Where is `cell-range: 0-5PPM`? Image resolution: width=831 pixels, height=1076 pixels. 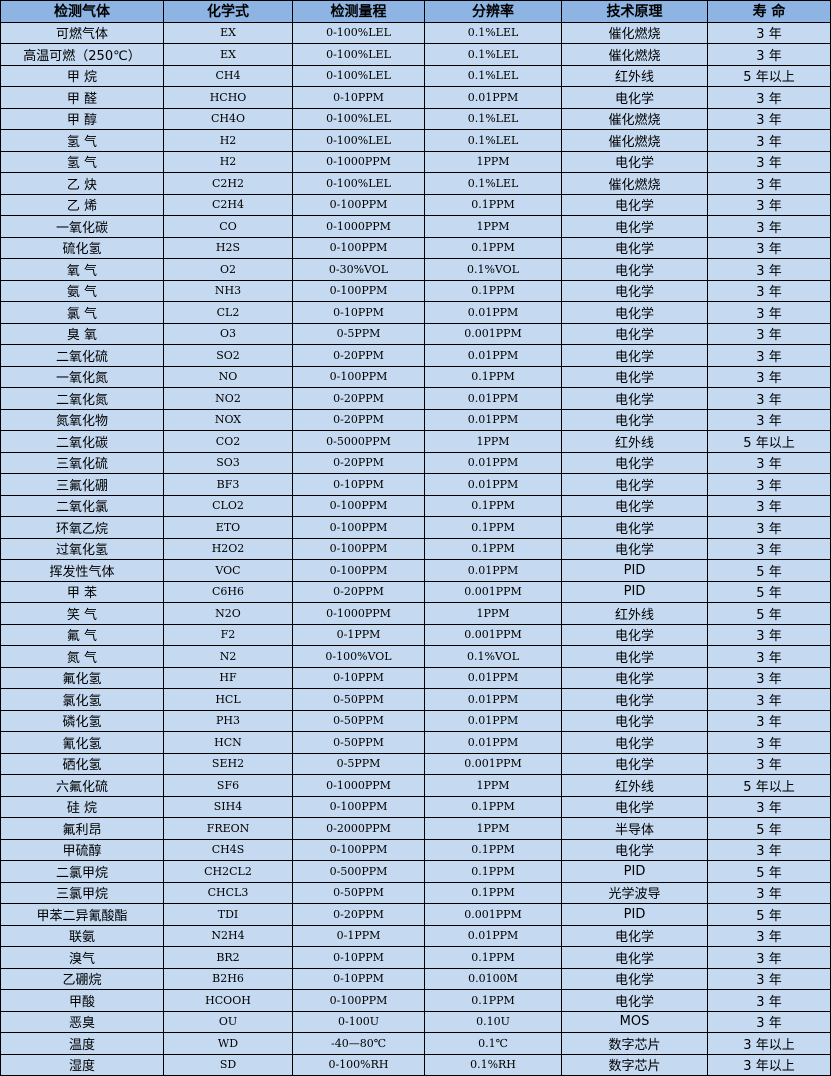 cell-range: 0-5PPM is located at coordinates (358, 333).